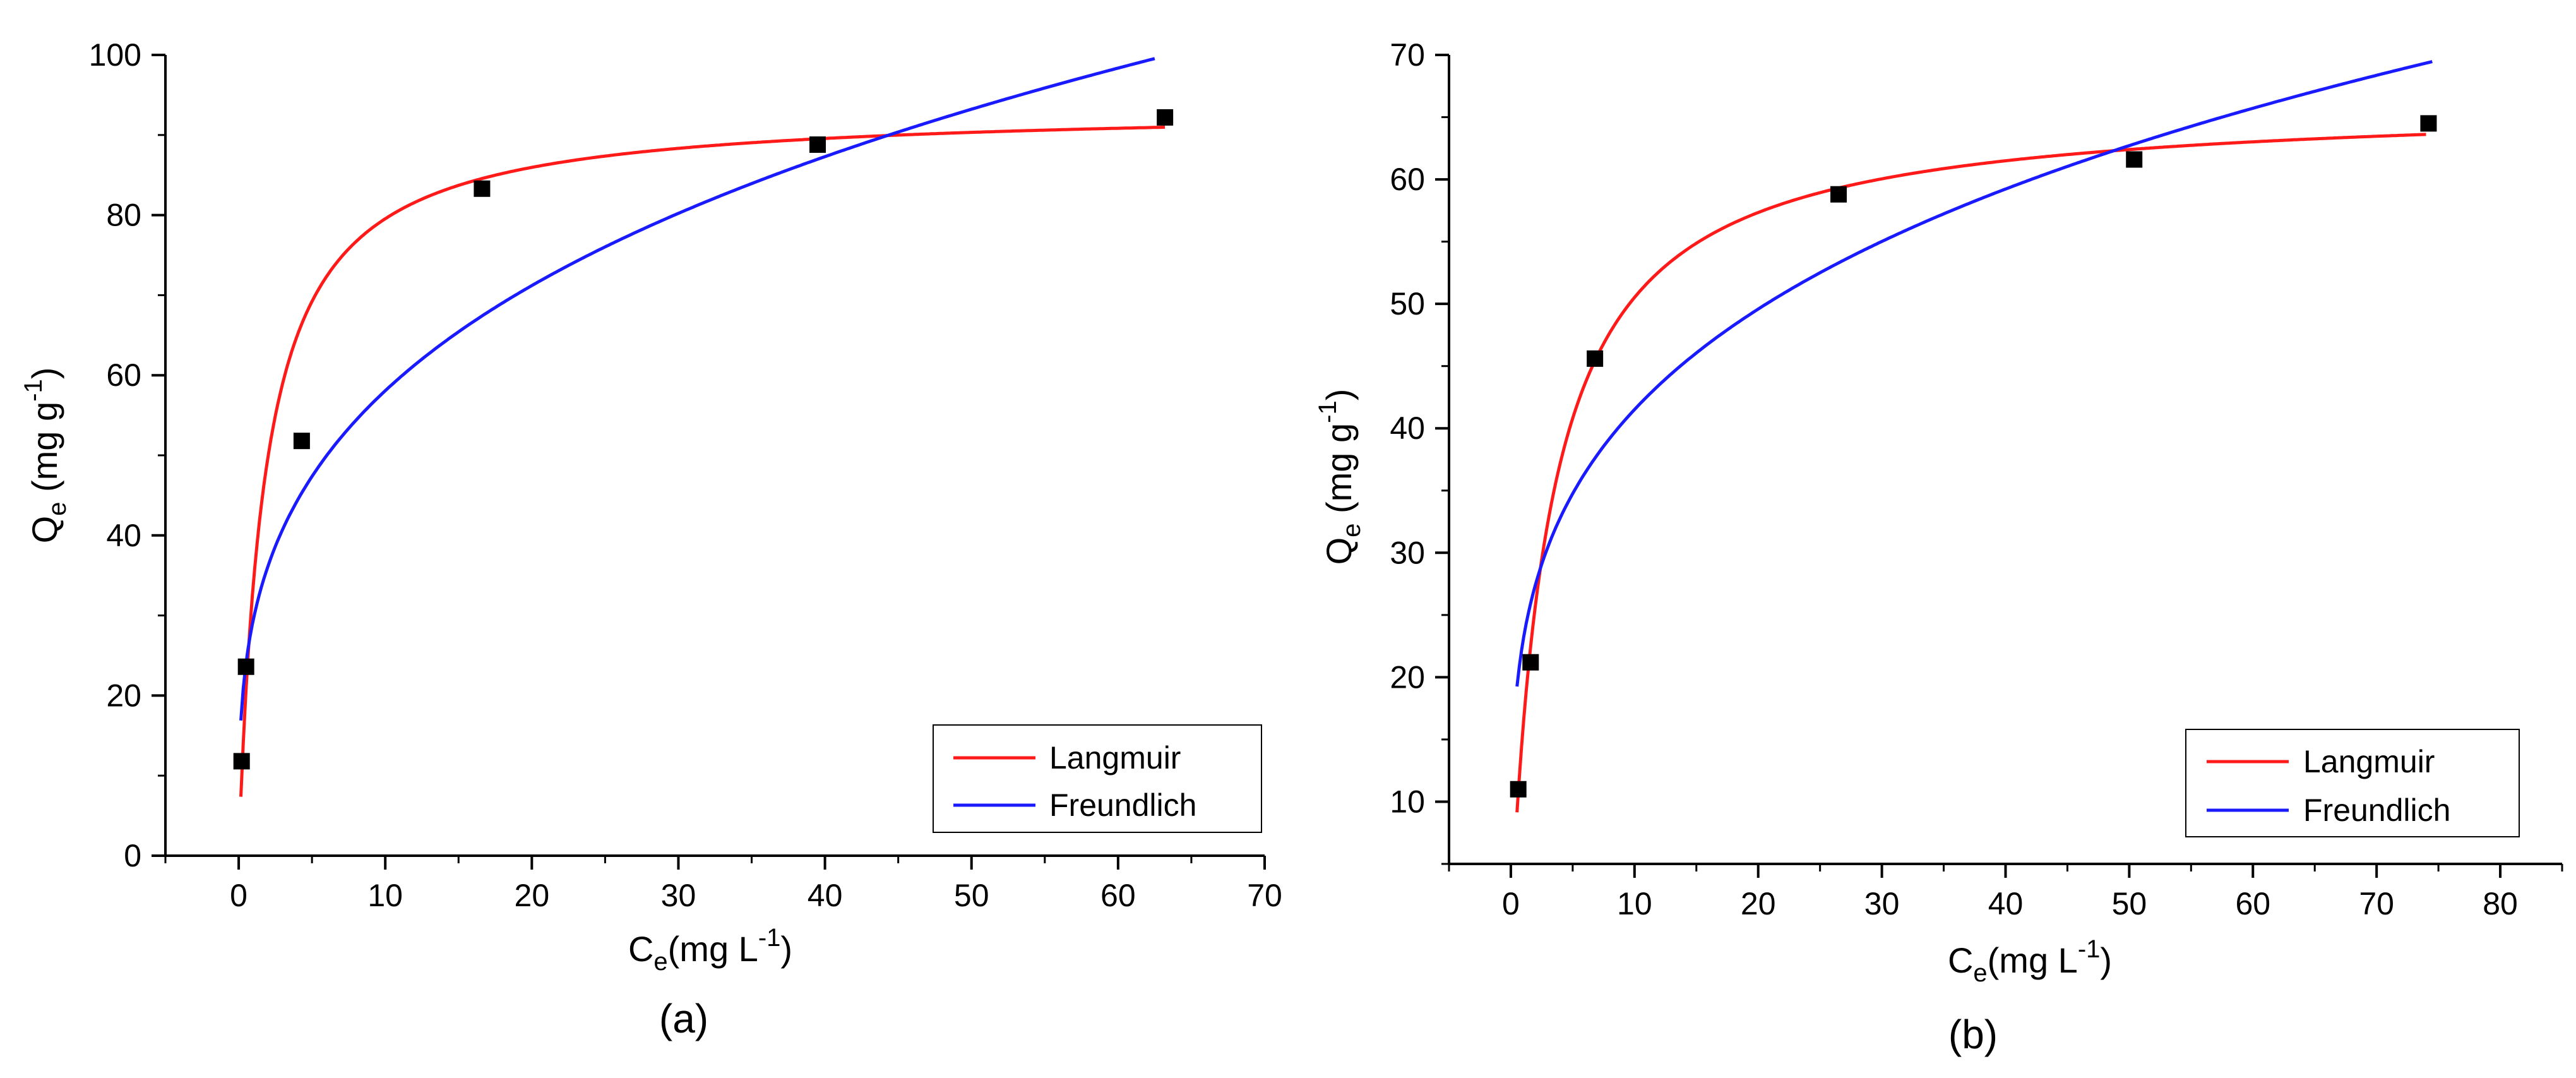 This screenshot has width=2576, height=1078. What do you see at coordinates (132, 855) in the screenshot?
I see `chart-a-y-tick-label: 0` at bounding box center [132, 855].